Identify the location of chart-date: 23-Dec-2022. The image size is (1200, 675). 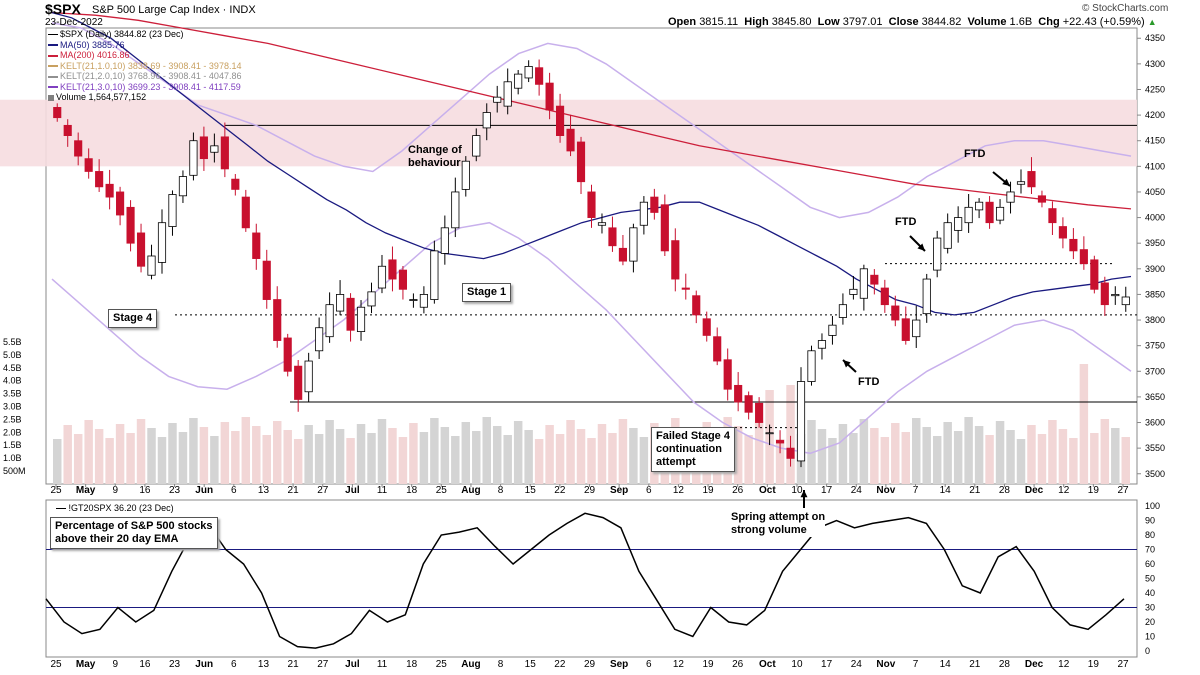
(74, 22).